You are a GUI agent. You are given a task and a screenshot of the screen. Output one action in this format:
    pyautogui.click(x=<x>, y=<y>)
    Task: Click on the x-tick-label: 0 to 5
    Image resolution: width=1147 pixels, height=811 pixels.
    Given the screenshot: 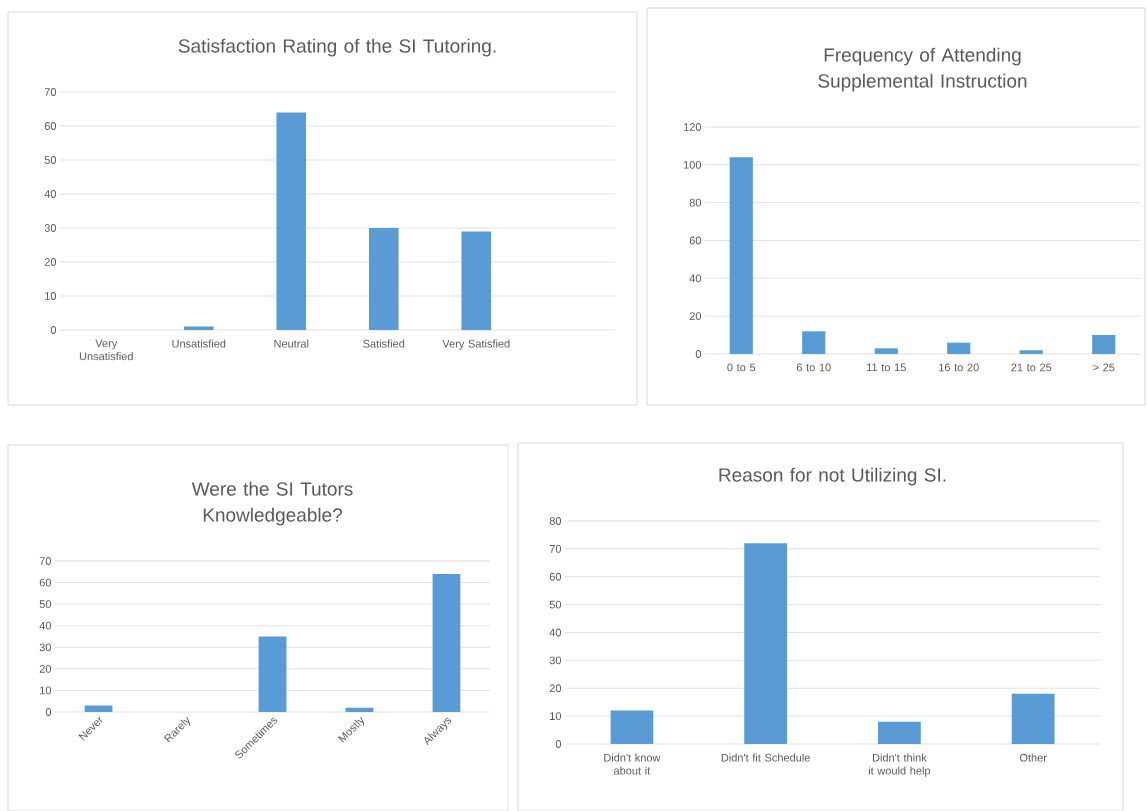 What is the action you would take?
    pyautogui.click(x=741, y=367)
    